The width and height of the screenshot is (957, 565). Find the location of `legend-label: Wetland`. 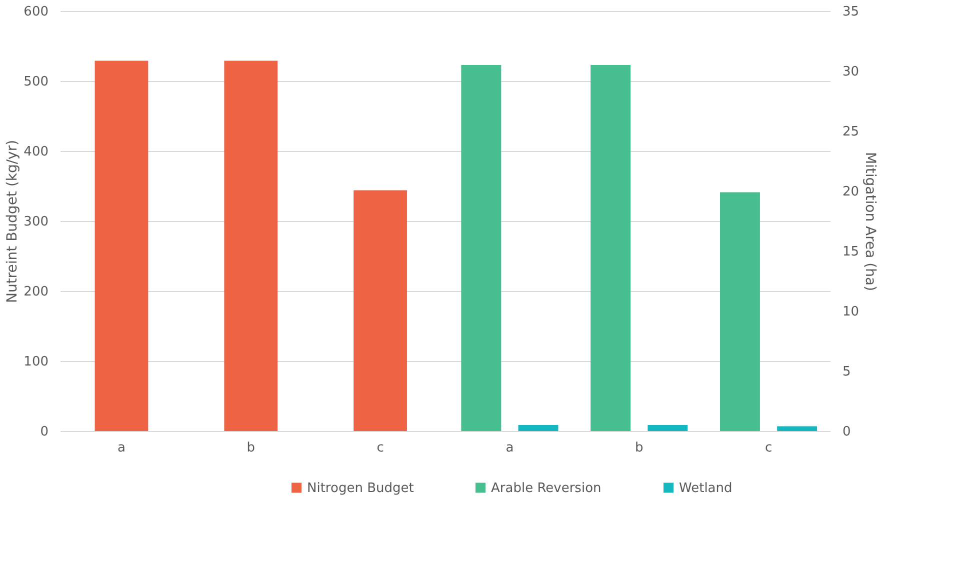

legend-label: Wetland is located at coordinates (705, 488).